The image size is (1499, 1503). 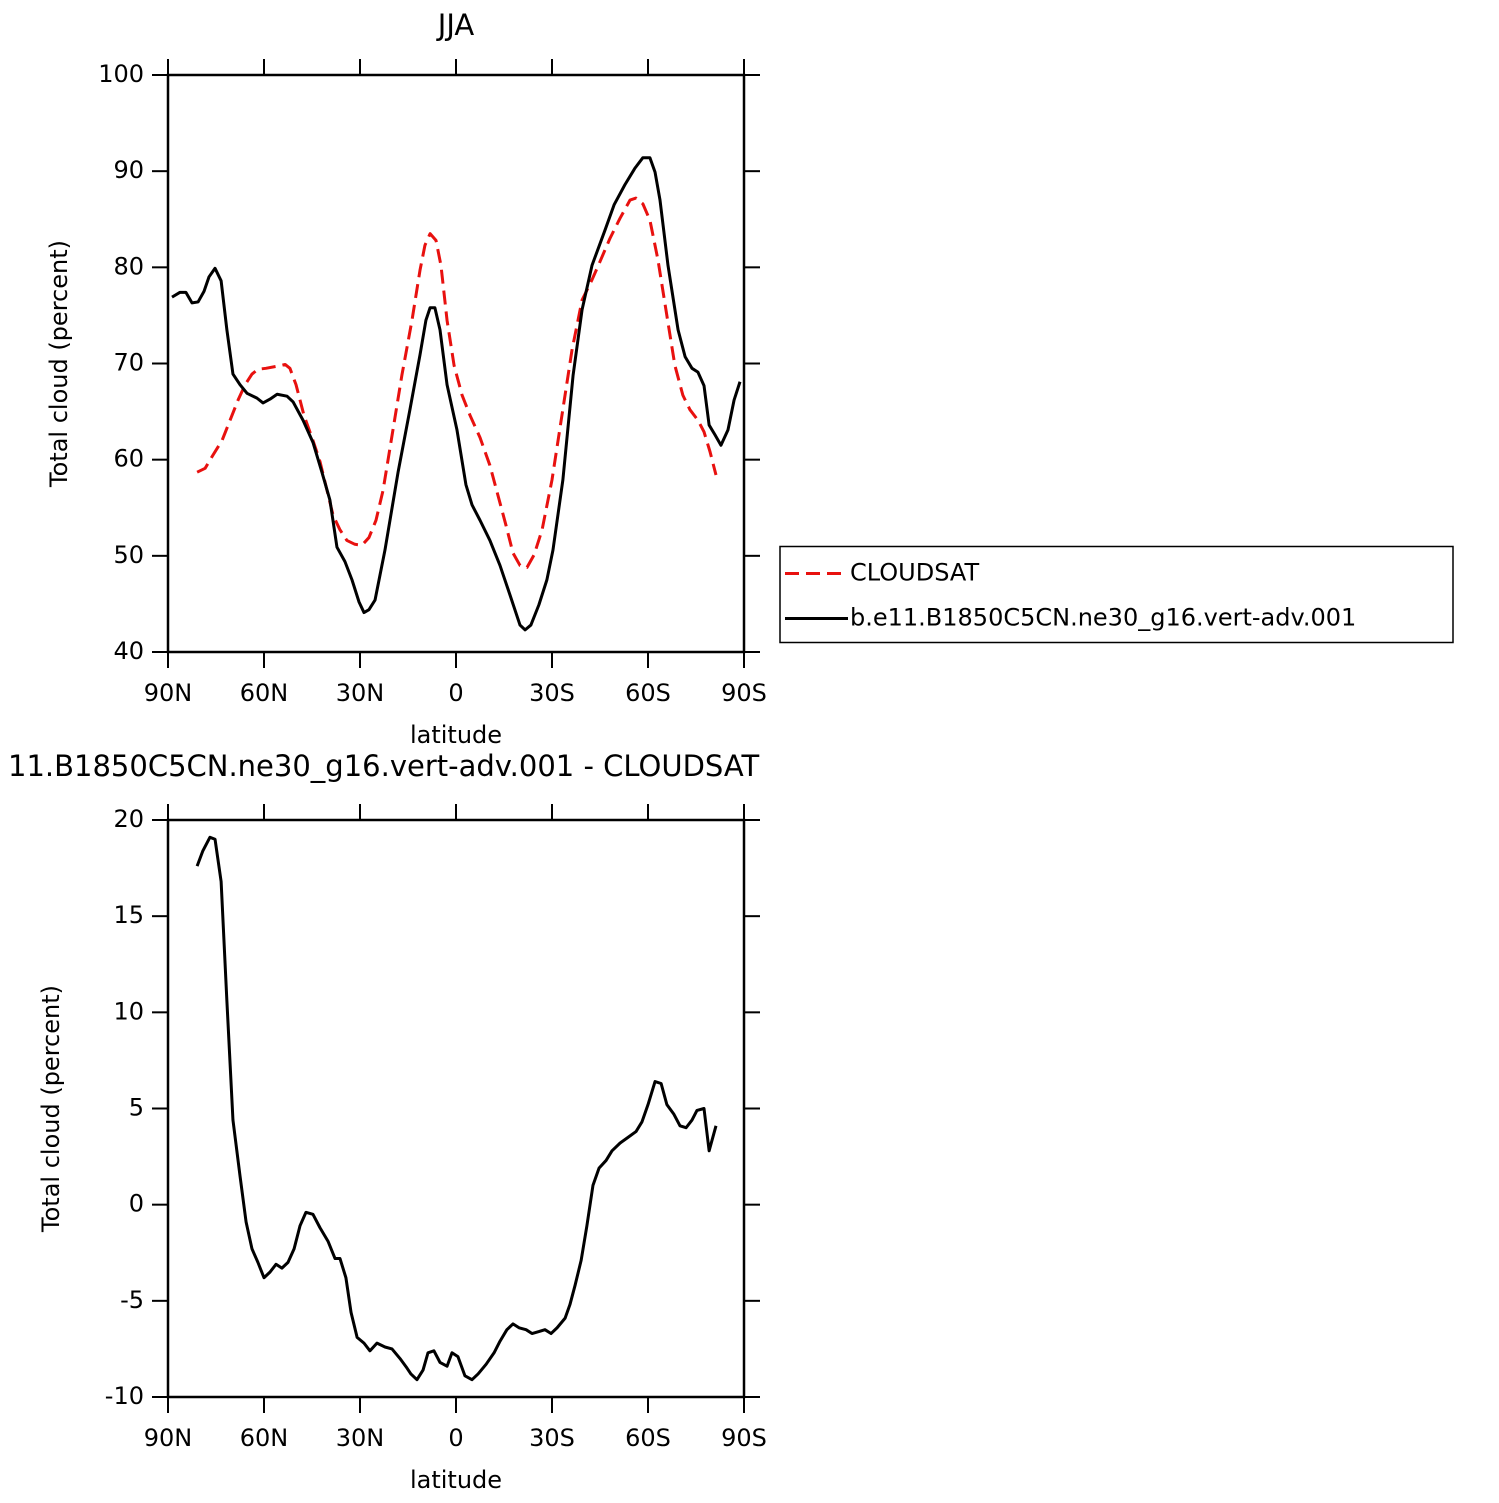 I want to click on y-tick-label: 20, so click(x=128, y=819).